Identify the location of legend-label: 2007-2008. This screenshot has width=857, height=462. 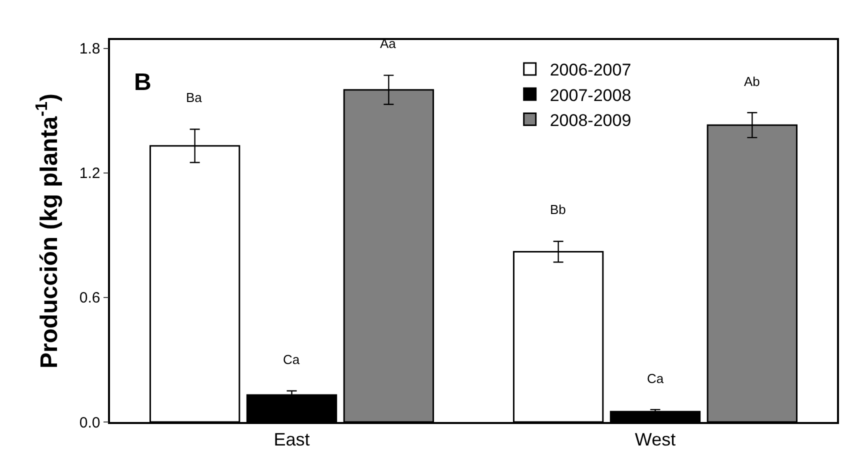
(591, 95).